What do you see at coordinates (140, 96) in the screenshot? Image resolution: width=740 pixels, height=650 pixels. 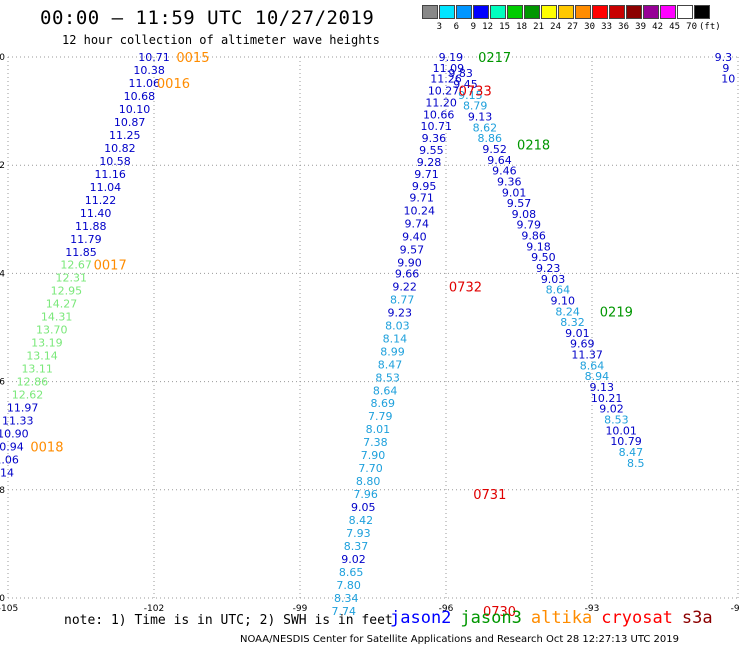 I see `swh-value-label: 10.68` at bounding box center [140, 96].